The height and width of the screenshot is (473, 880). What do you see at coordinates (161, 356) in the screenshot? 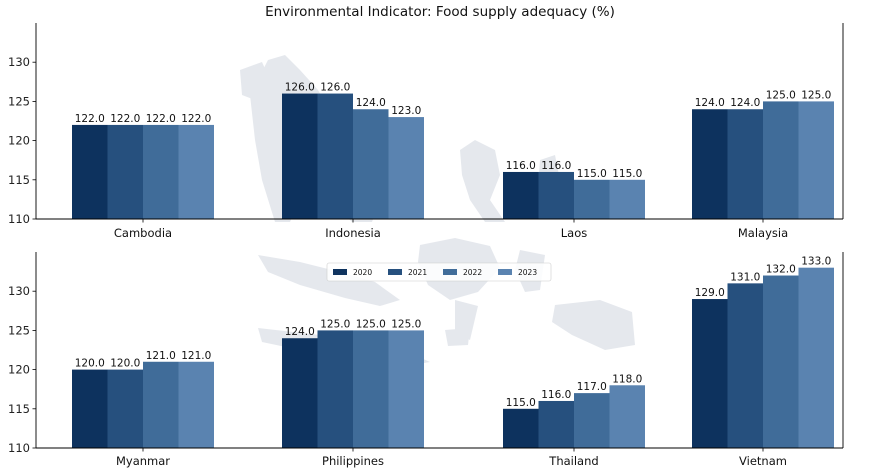
I see `data-label-myanmar-2022: 121.0` at bounding box center [161, 356].